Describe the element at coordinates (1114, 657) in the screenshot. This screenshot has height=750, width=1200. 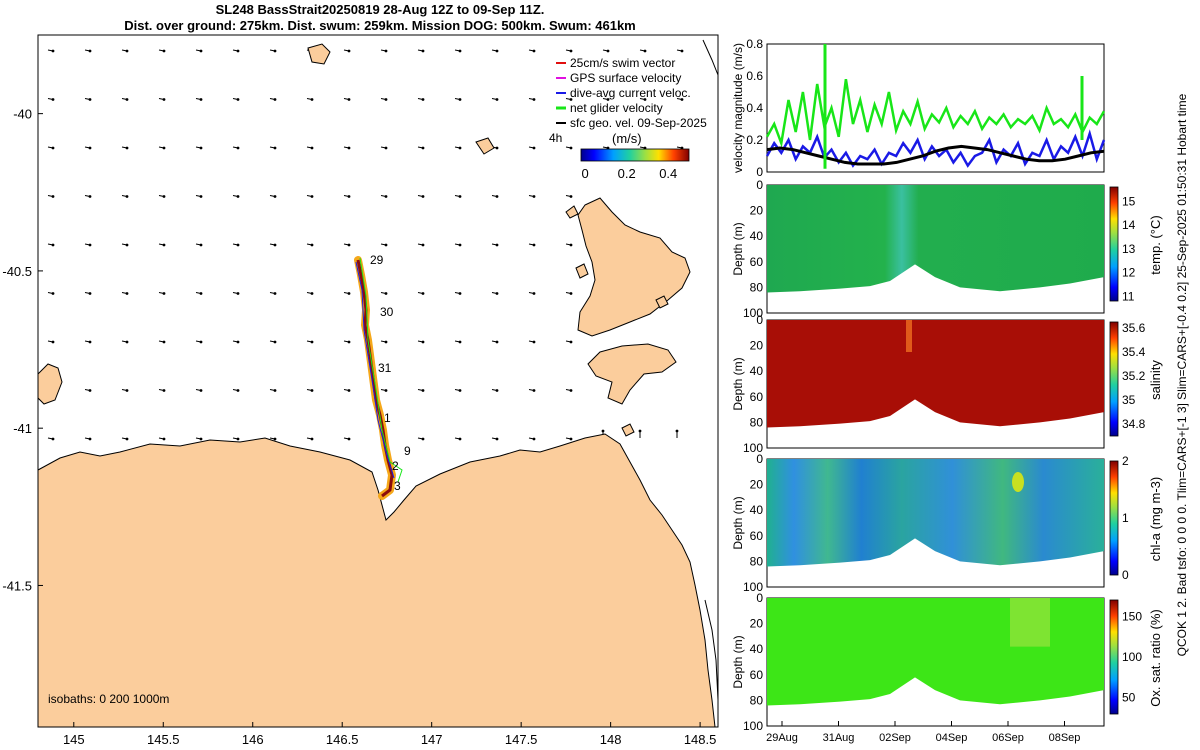
I see `oxygen-colorbar` at that location.